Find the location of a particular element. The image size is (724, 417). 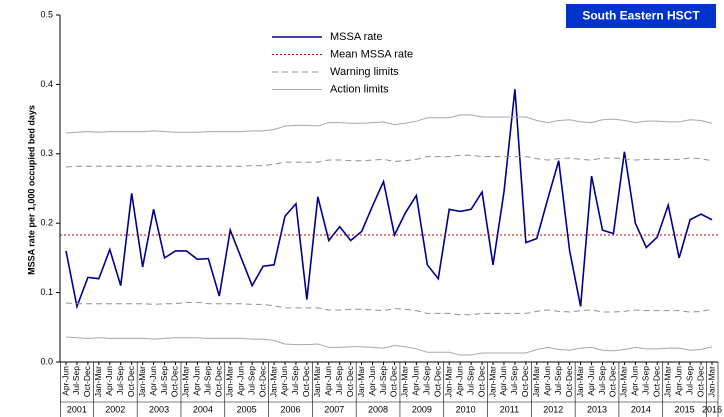

year-label: 2003 is located at coordinates (159, 409).